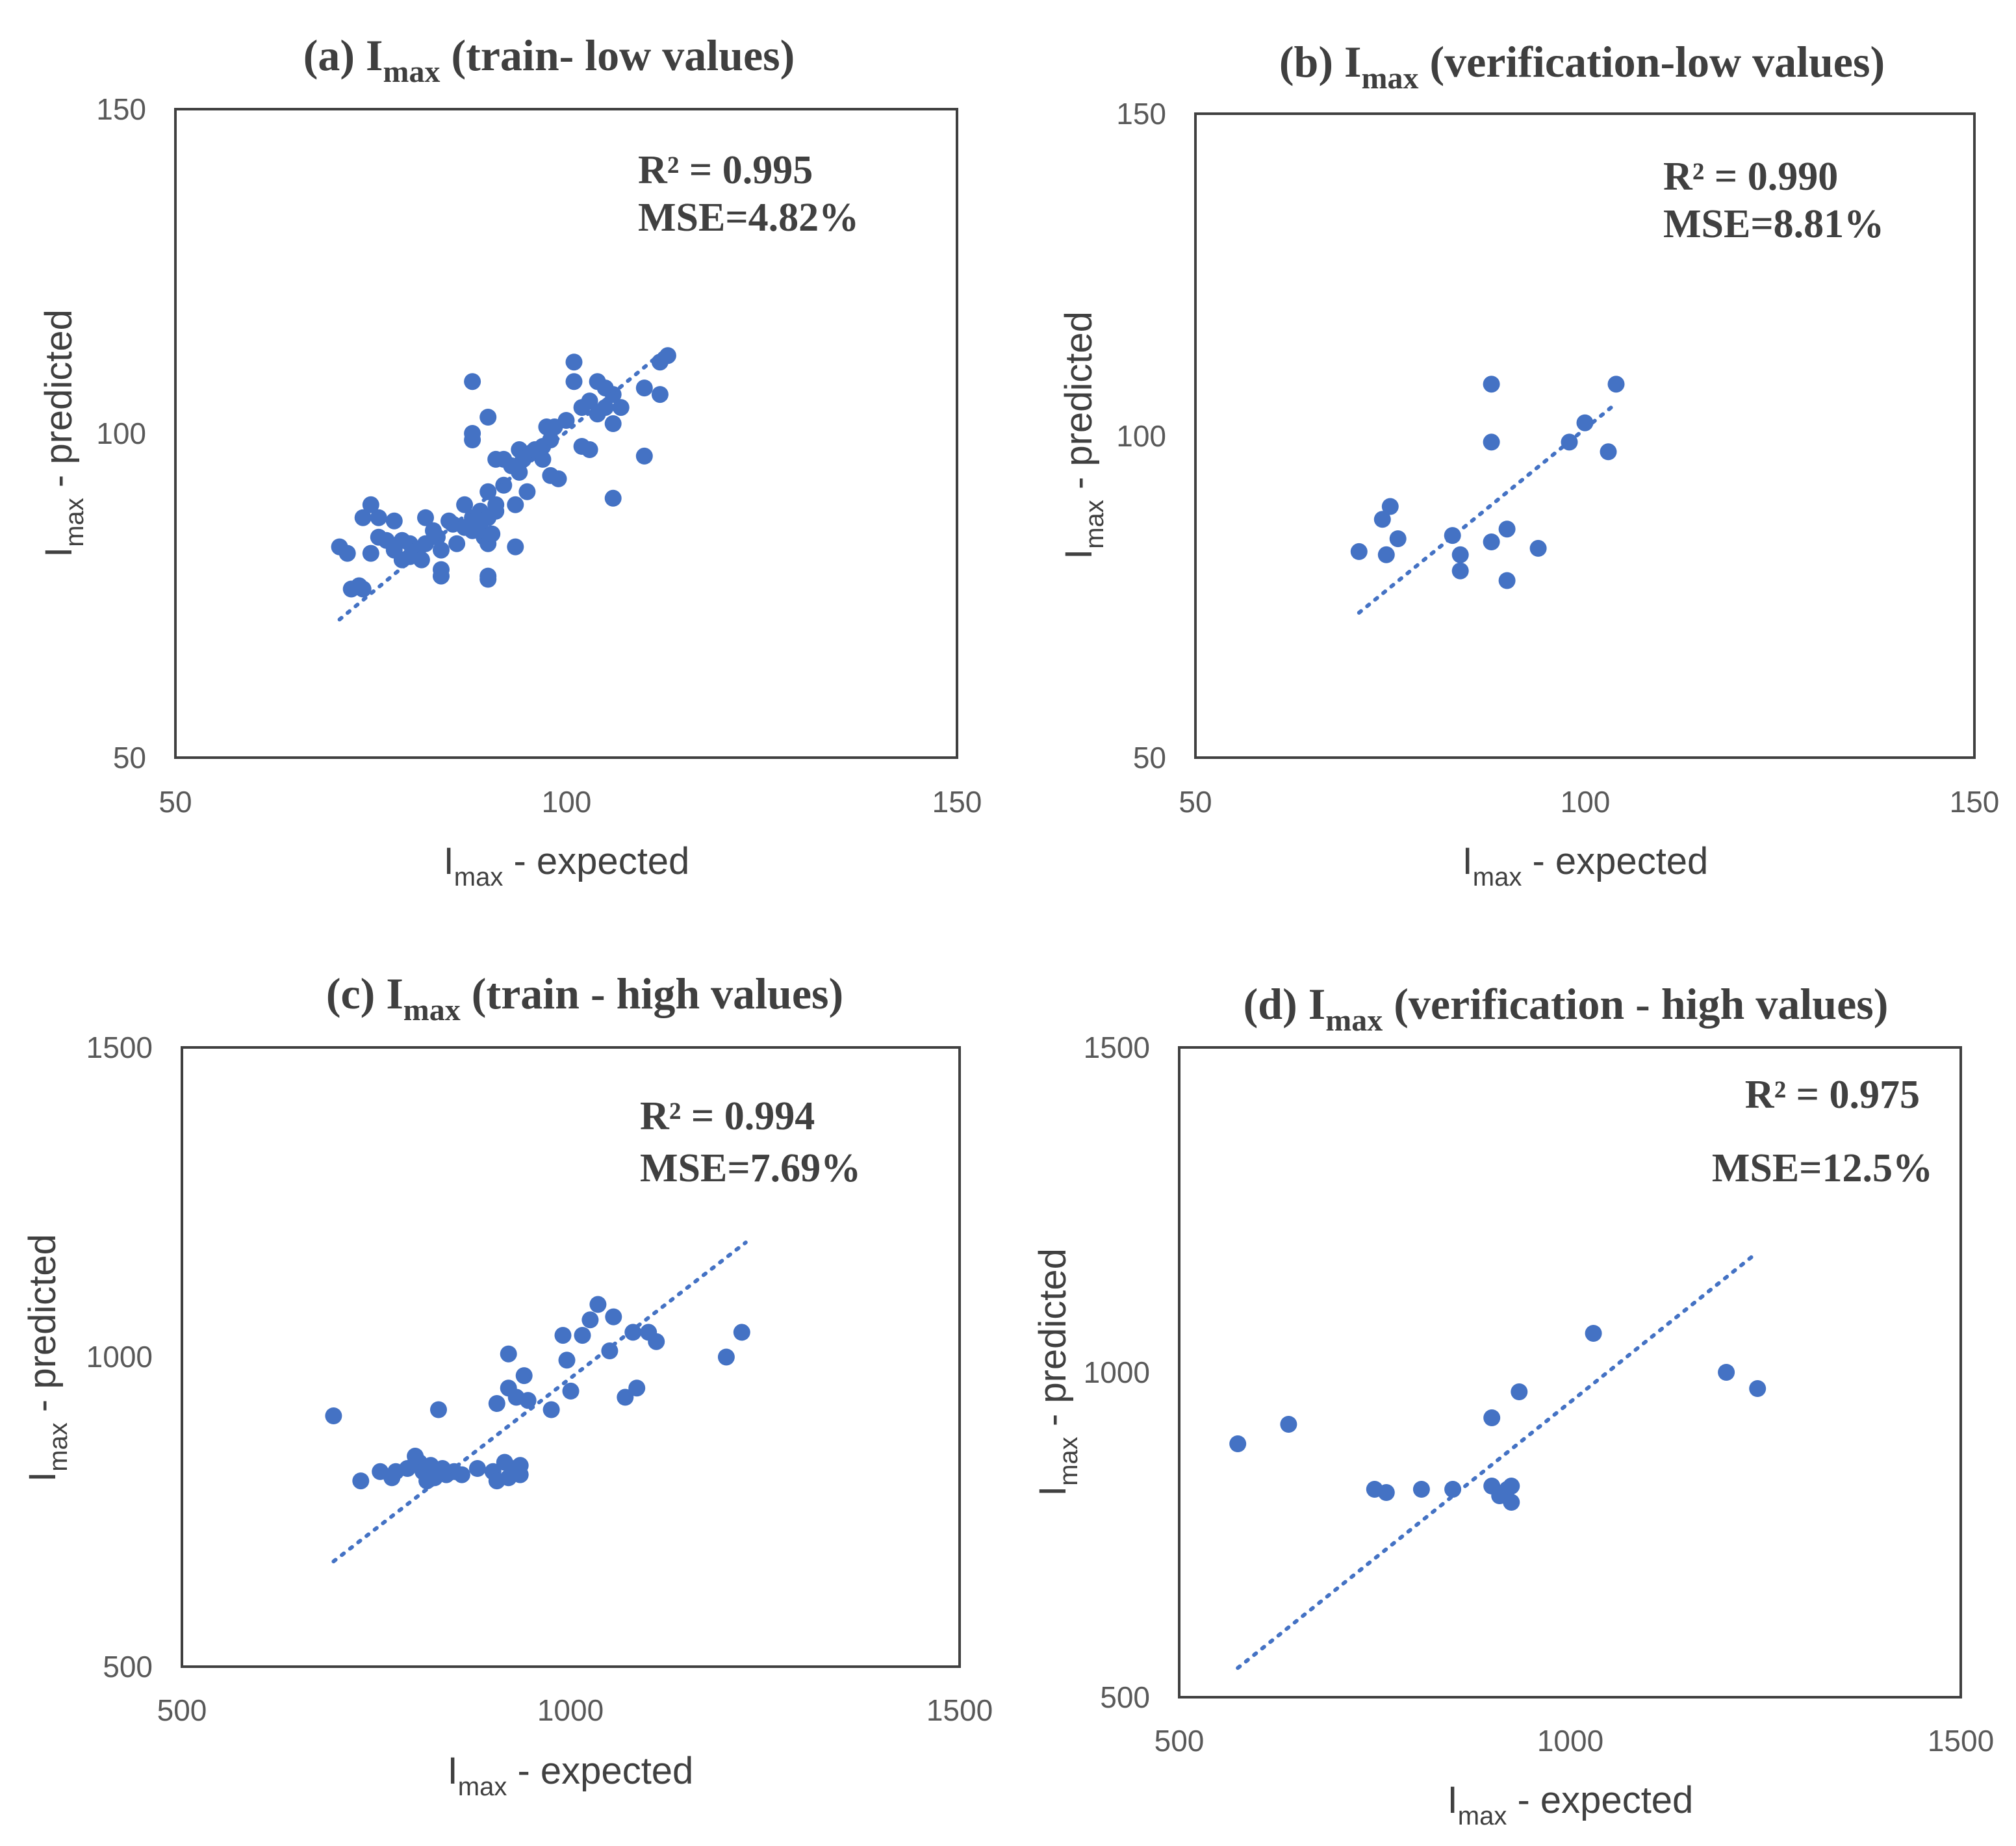  I want to click on x-tick-label: 500, so click(182, 1710).